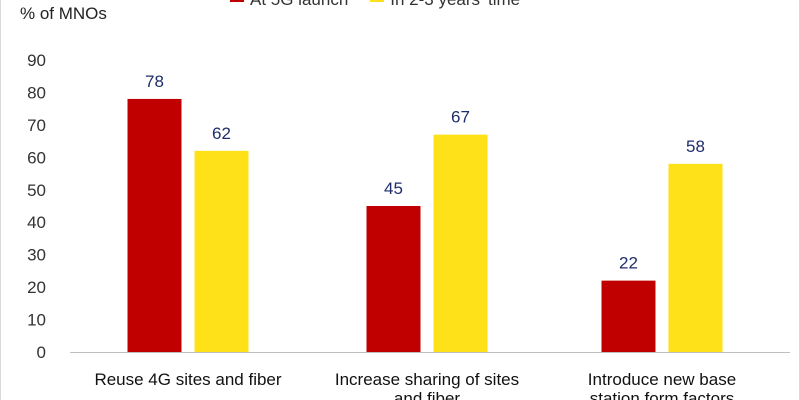 The width and height of the screenshot is (800, 400). Describe the element at coordinates (695, 146) in the screenshot. I see `data-label: 58` at that location.